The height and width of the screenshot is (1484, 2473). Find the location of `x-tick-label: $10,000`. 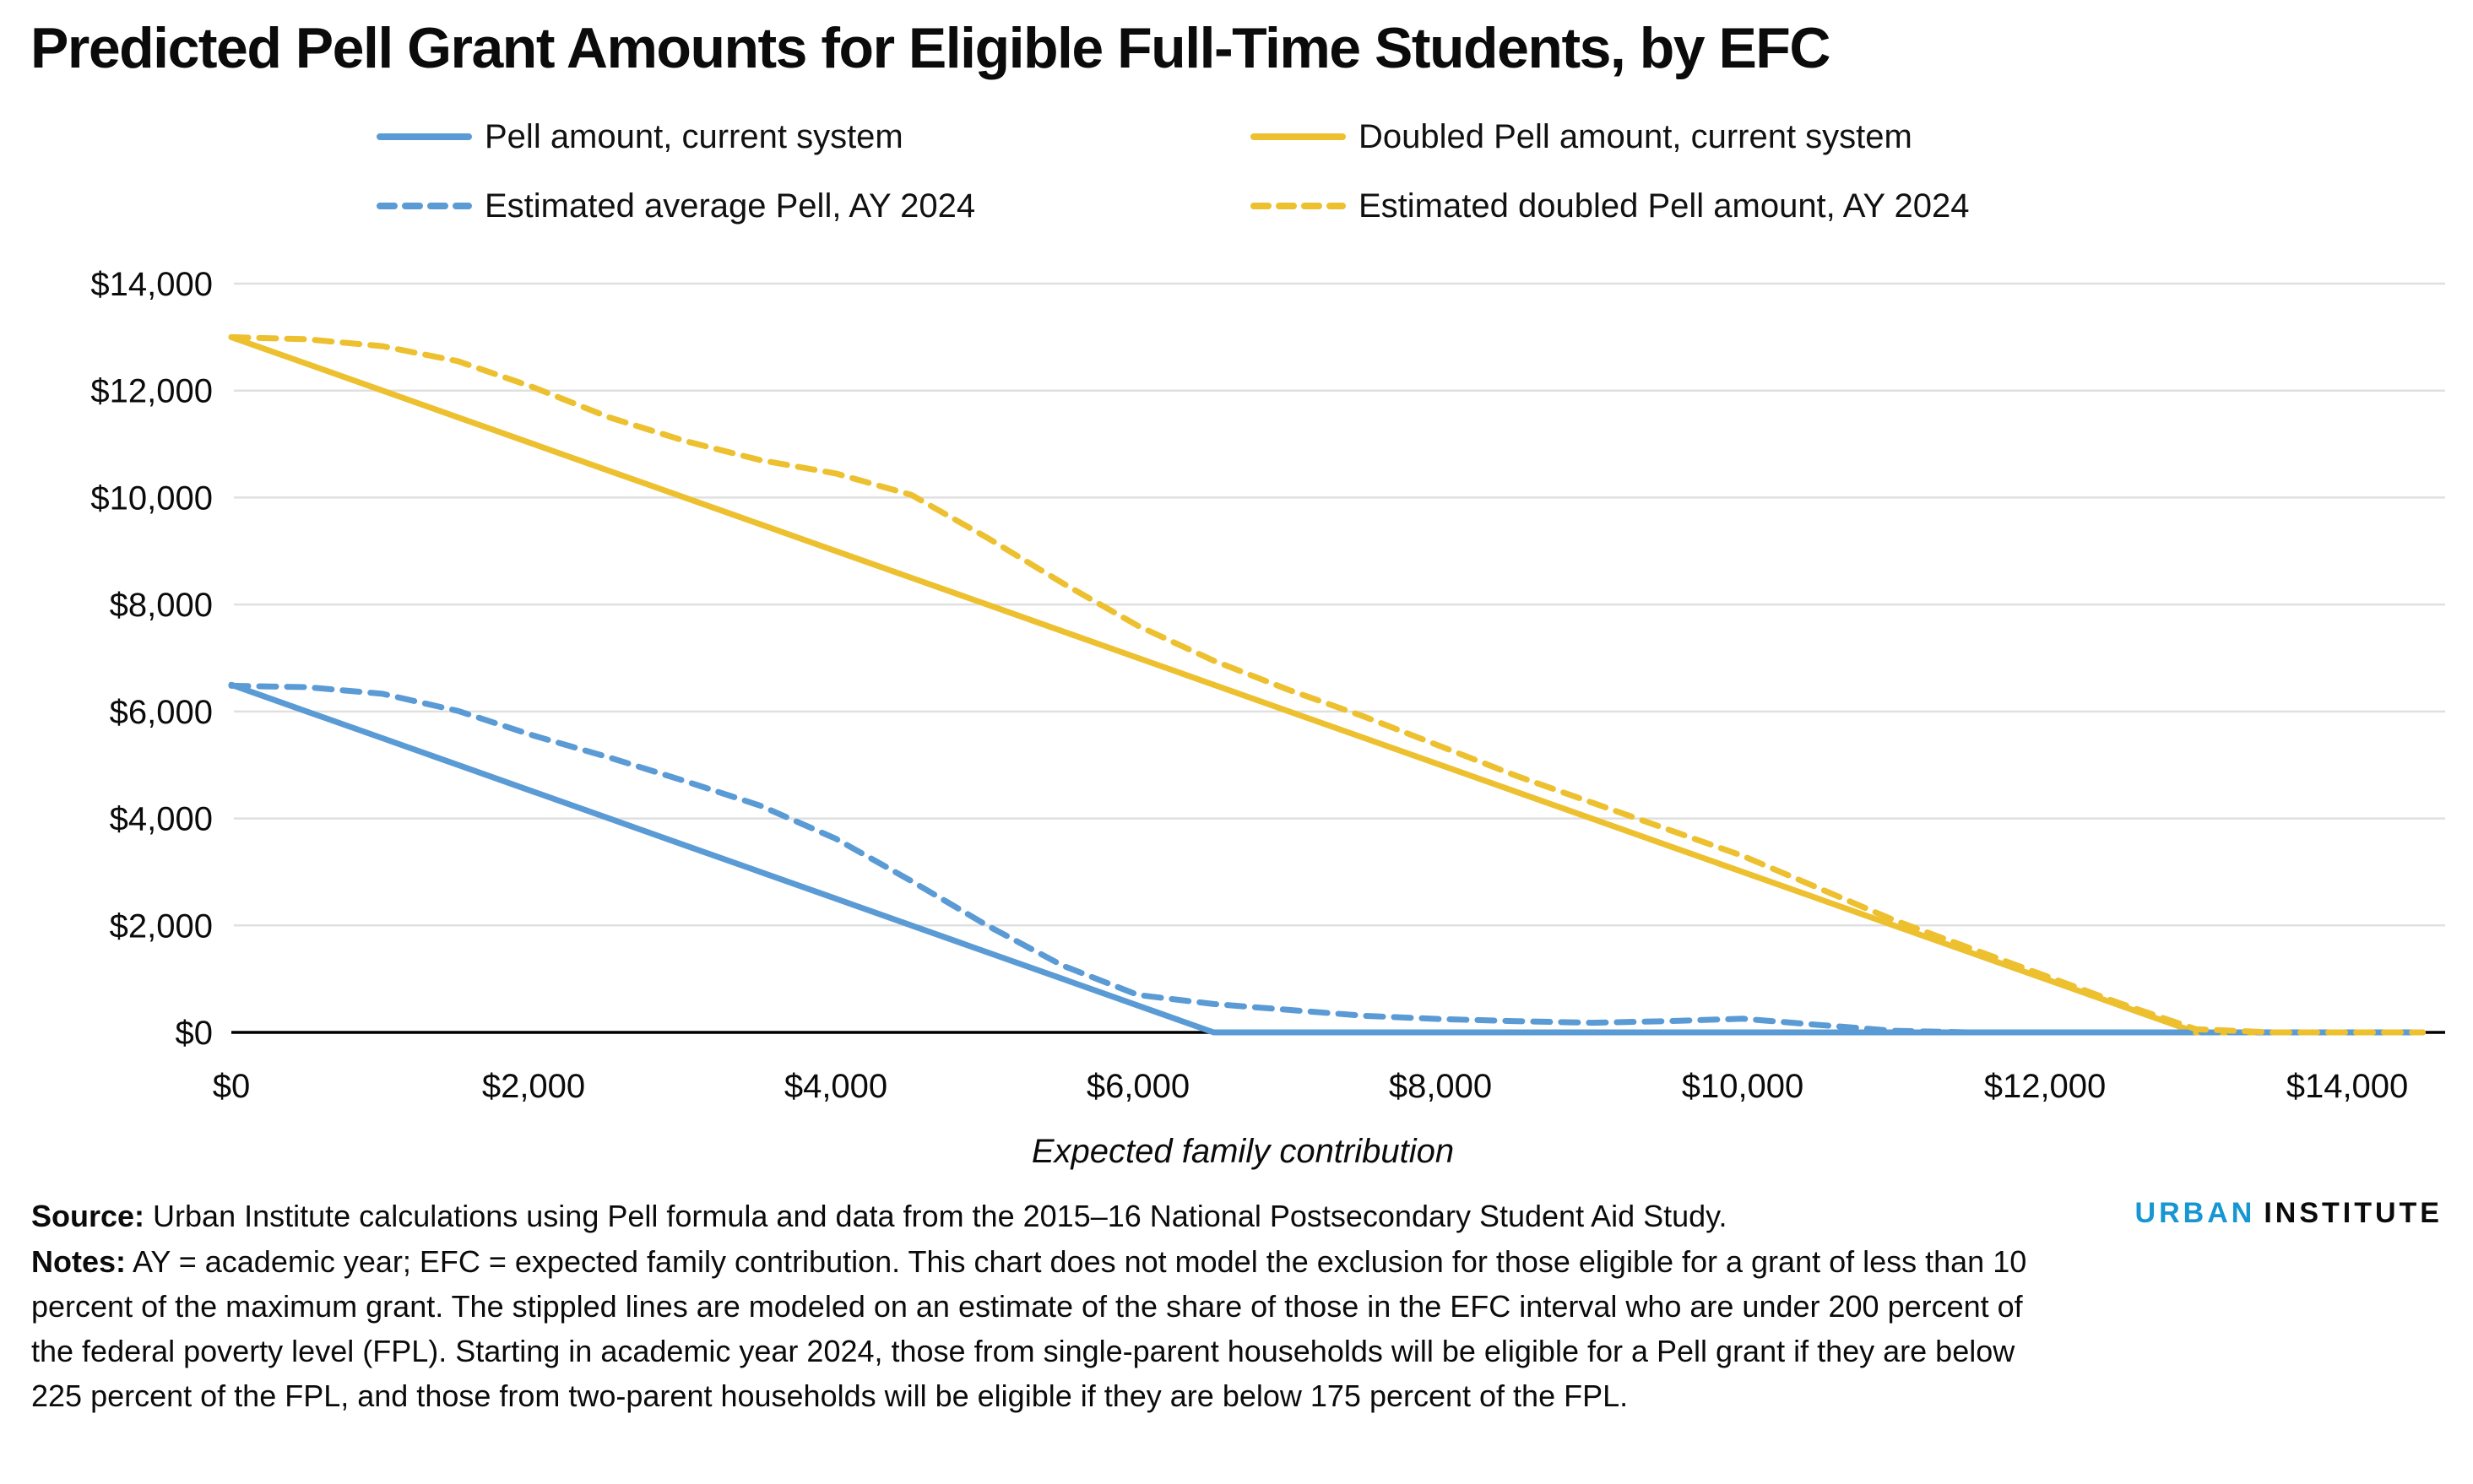

x-tick-label: $10,000 is located at coordinates (1743, 1086).